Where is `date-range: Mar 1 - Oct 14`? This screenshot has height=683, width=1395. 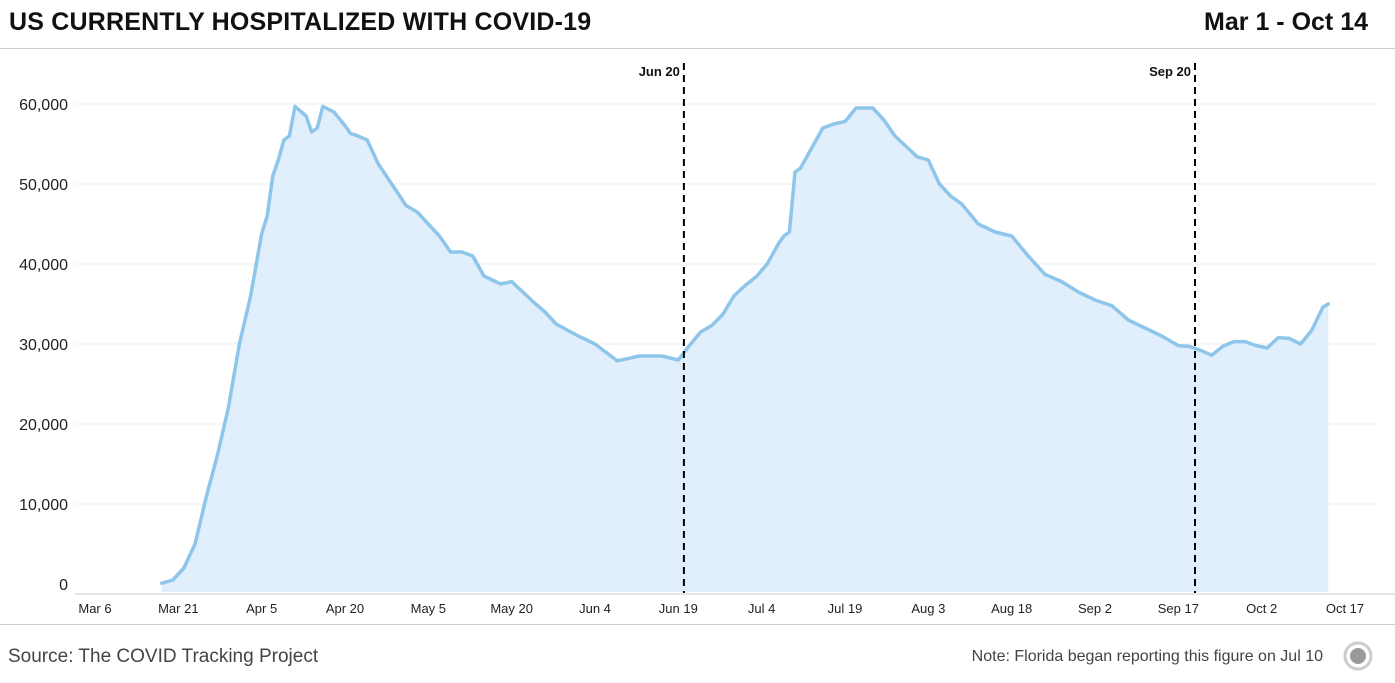 date-range: Mar 1 - Oct 14 is located at coordinates (1286, 22).